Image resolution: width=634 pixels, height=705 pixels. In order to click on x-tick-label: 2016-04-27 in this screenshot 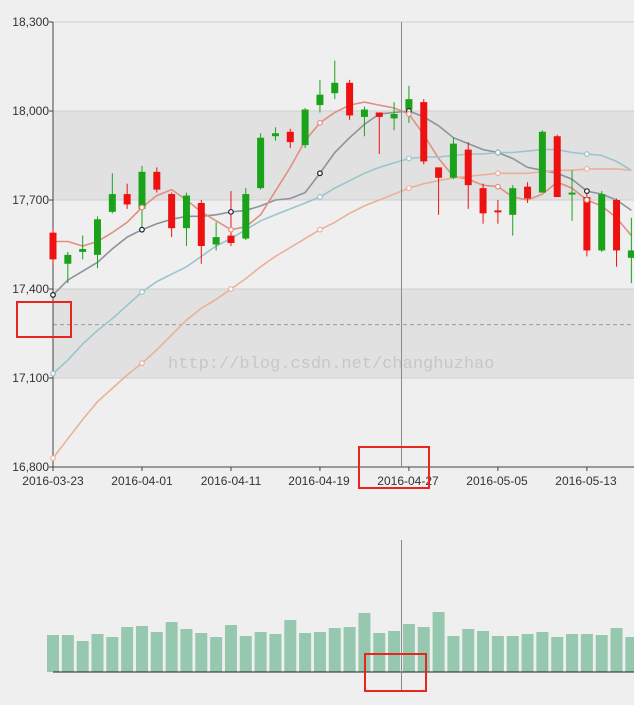, I will do `click(408, 481)`.